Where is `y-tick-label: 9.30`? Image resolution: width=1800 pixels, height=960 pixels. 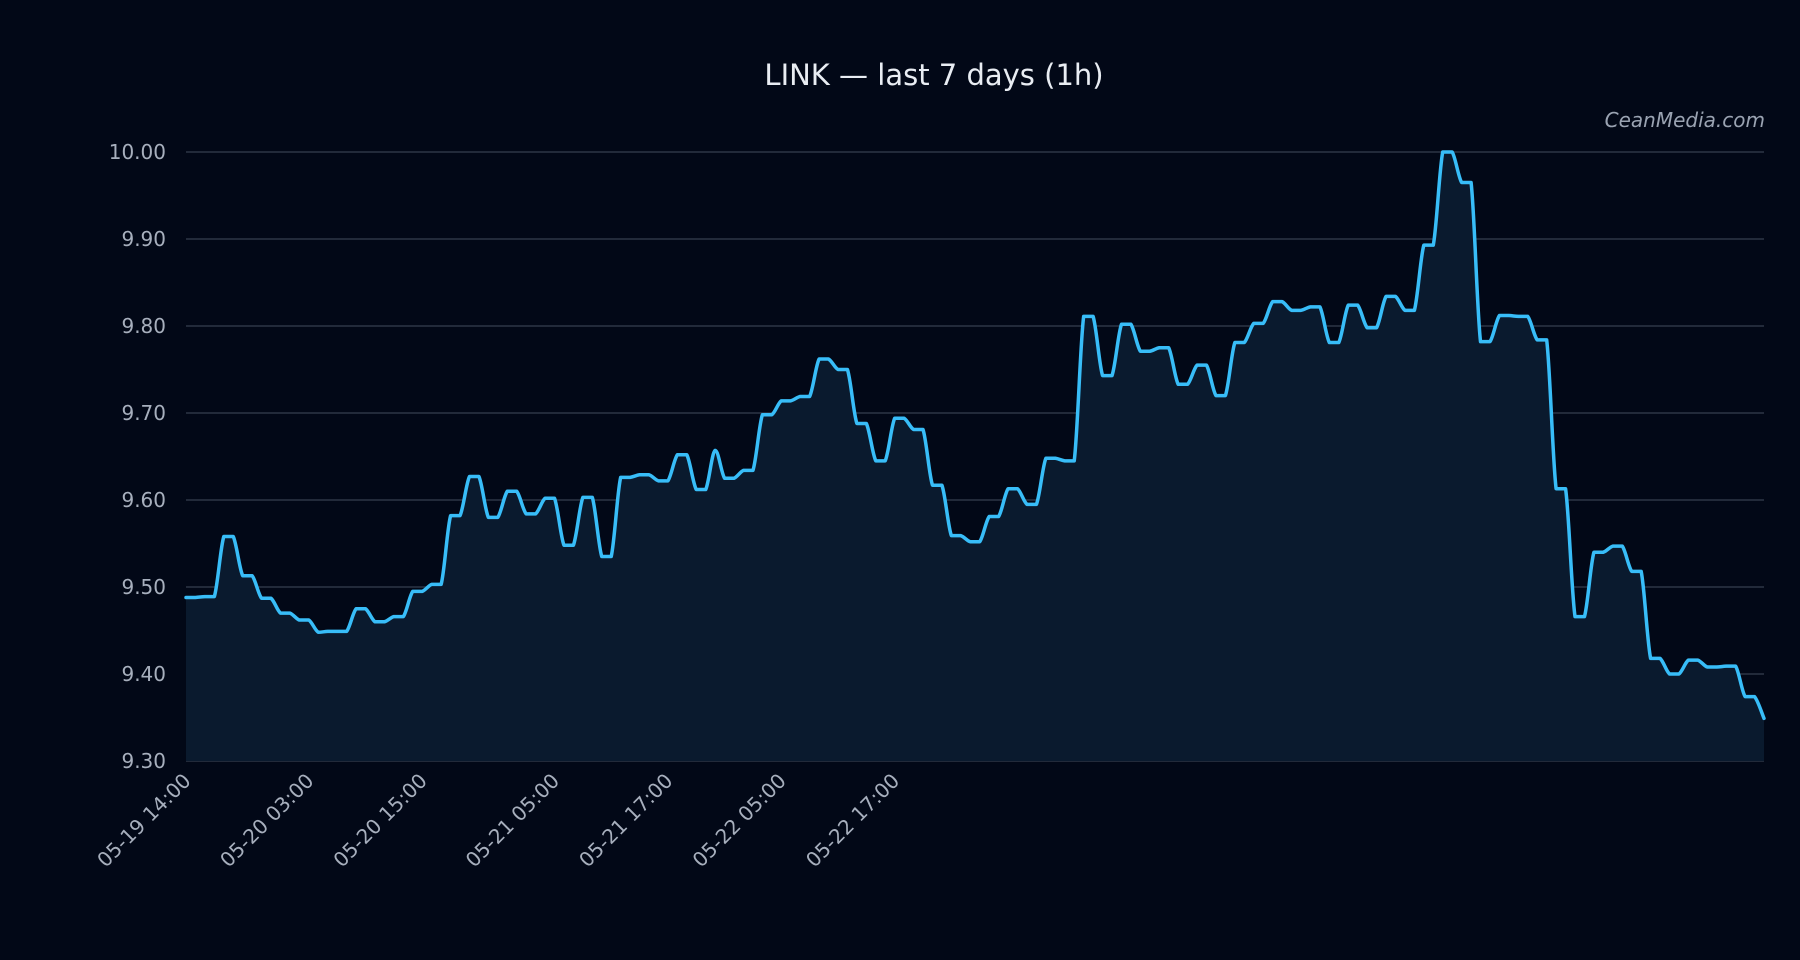 y-tick-label: 9.30 is located at coordinates (143, 761).